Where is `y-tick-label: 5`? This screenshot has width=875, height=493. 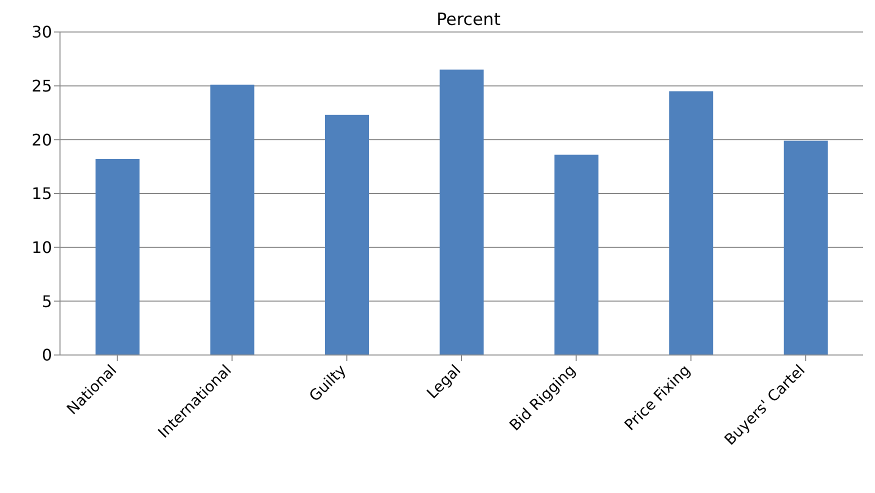 y-tick-label: 5 is located at coordinates (47, 301).